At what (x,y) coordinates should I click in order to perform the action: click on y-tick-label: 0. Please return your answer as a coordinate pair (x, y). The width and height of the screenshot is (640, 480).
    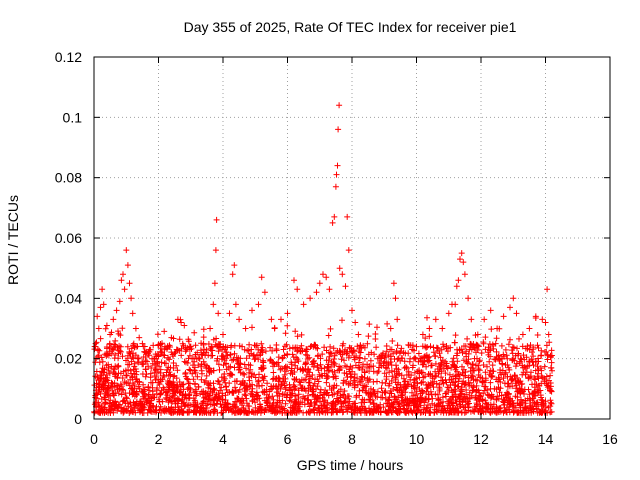
    Looking at the image, I should click on (78, 419).